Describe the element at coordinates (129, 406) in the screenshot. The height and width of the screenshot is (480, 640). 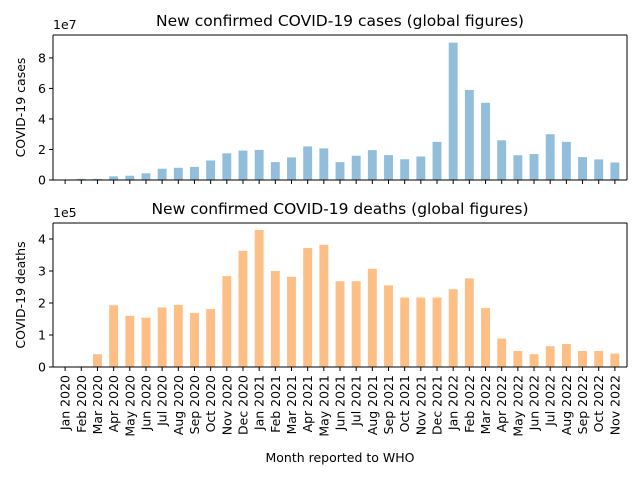
I see `deaths-xtick-label: May 2020` at that location.